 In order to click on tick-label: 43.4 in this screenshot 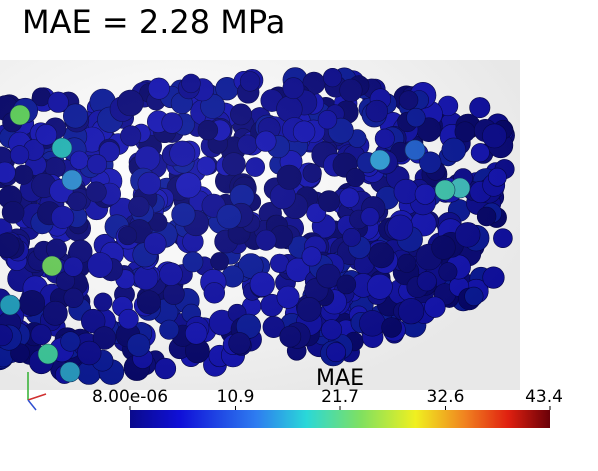, I will do `click(544, 397)`.